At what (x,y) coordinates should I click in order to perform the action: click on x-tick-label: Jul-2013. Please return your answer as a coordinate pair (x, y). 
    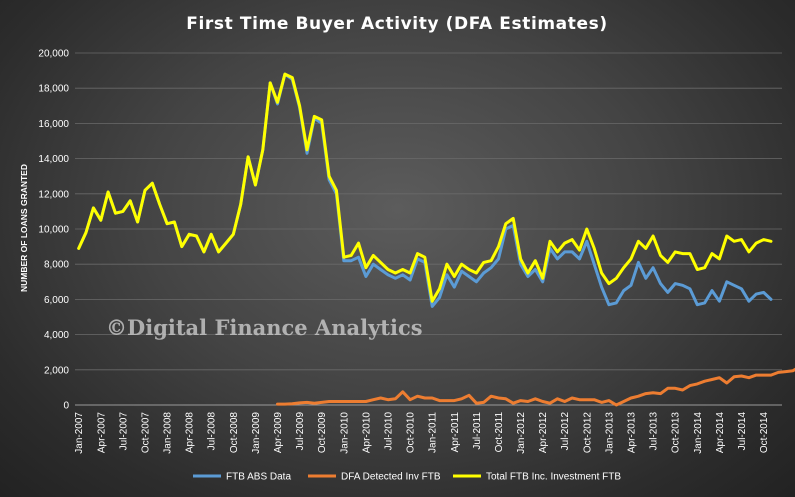
    Looking at the image, I should click on (654, 431).